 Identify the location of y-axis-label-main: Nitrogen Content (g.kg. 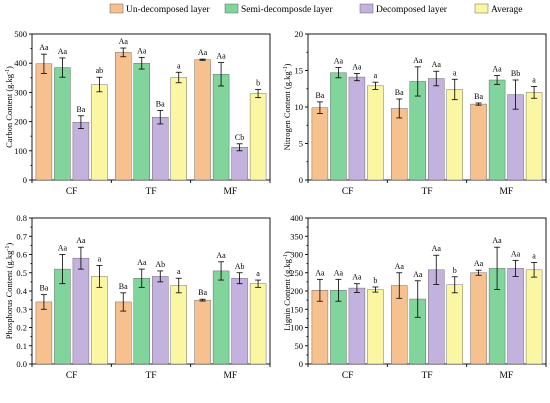
(287, 111).